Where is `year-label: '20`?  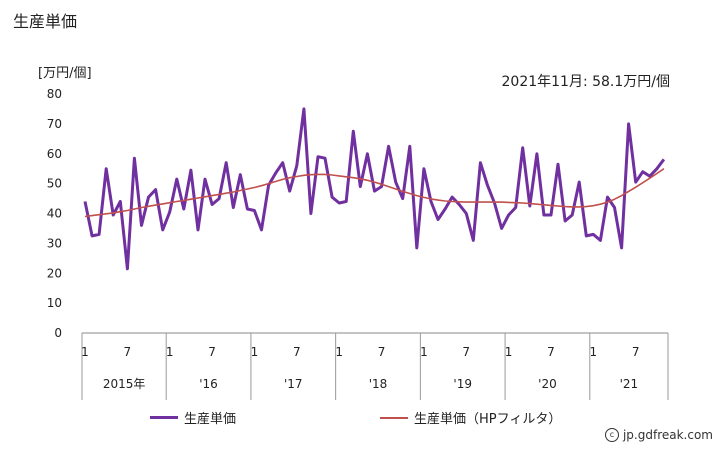
year-label: '20 is located at coordinates (547, 384).